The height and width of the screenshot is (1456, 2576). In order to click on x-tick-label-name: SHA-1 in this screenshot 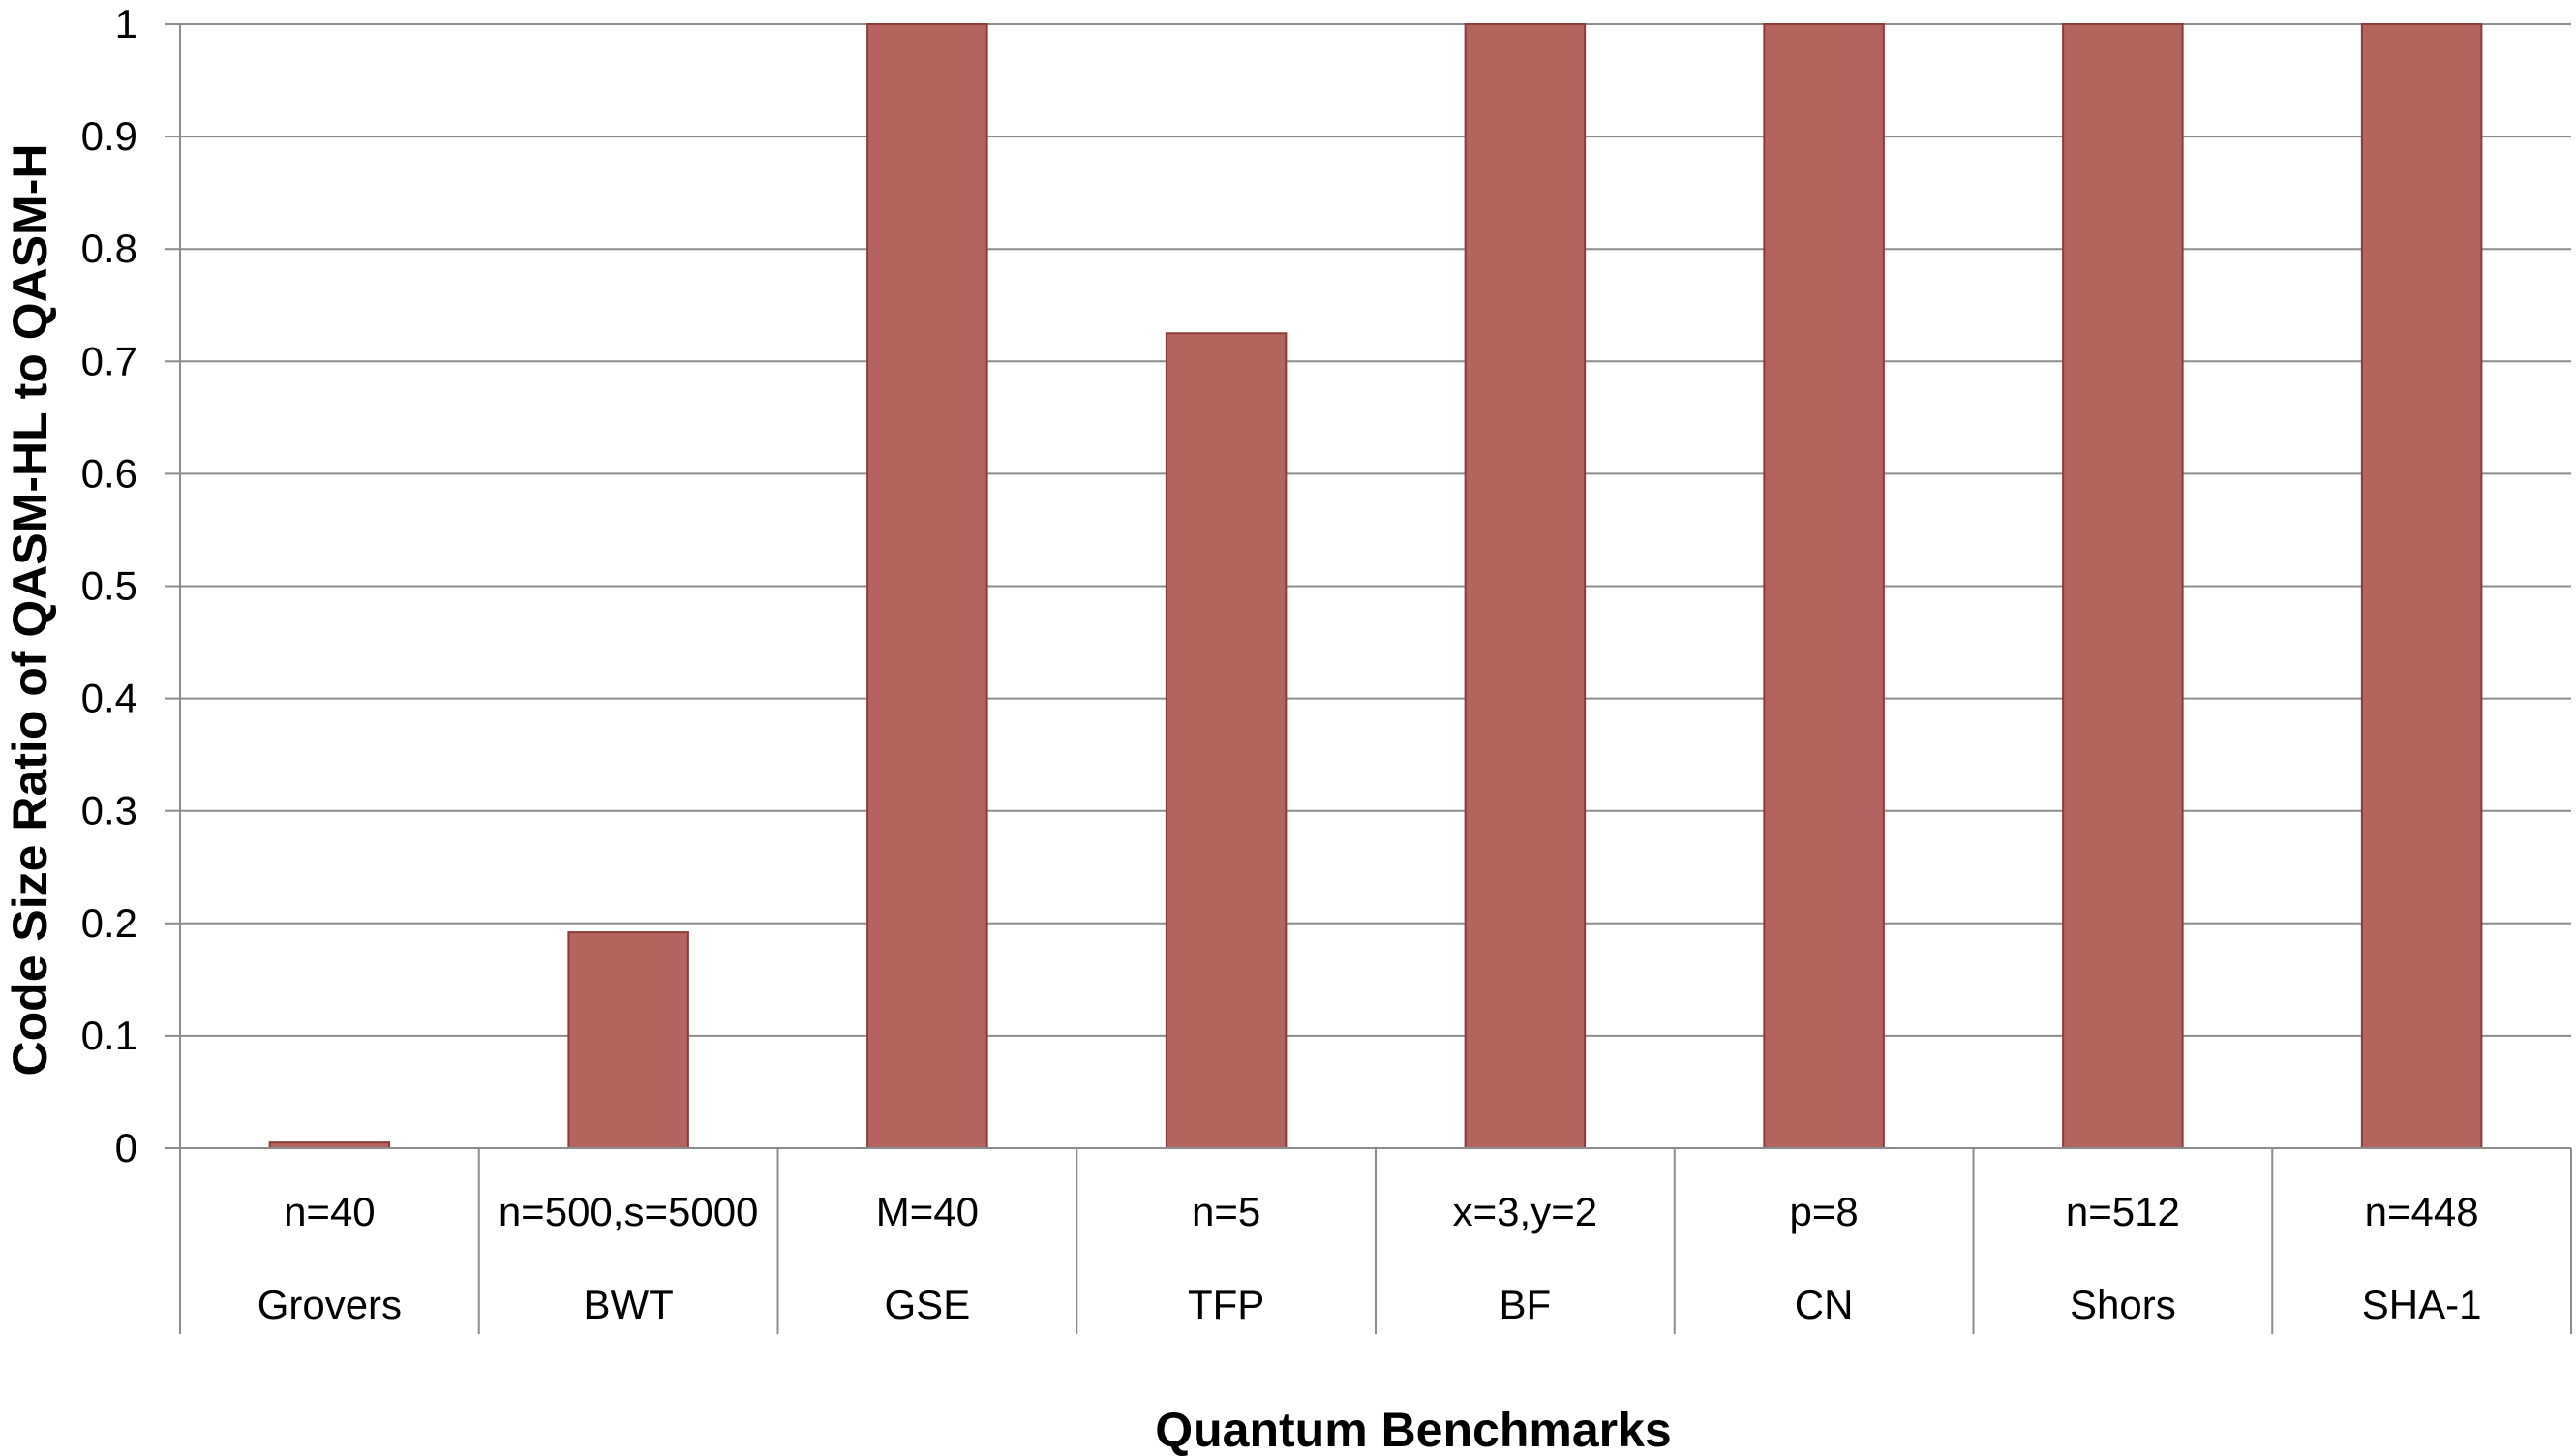, I will do `click(2422, 1305)`.